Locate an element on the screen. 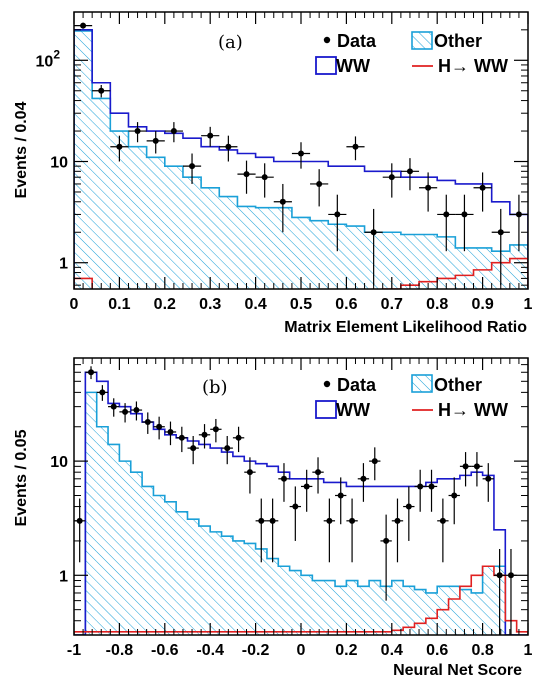 This screenshot has width=533, height=682. legend-data-marker-b is located at coordinates (327, 384).